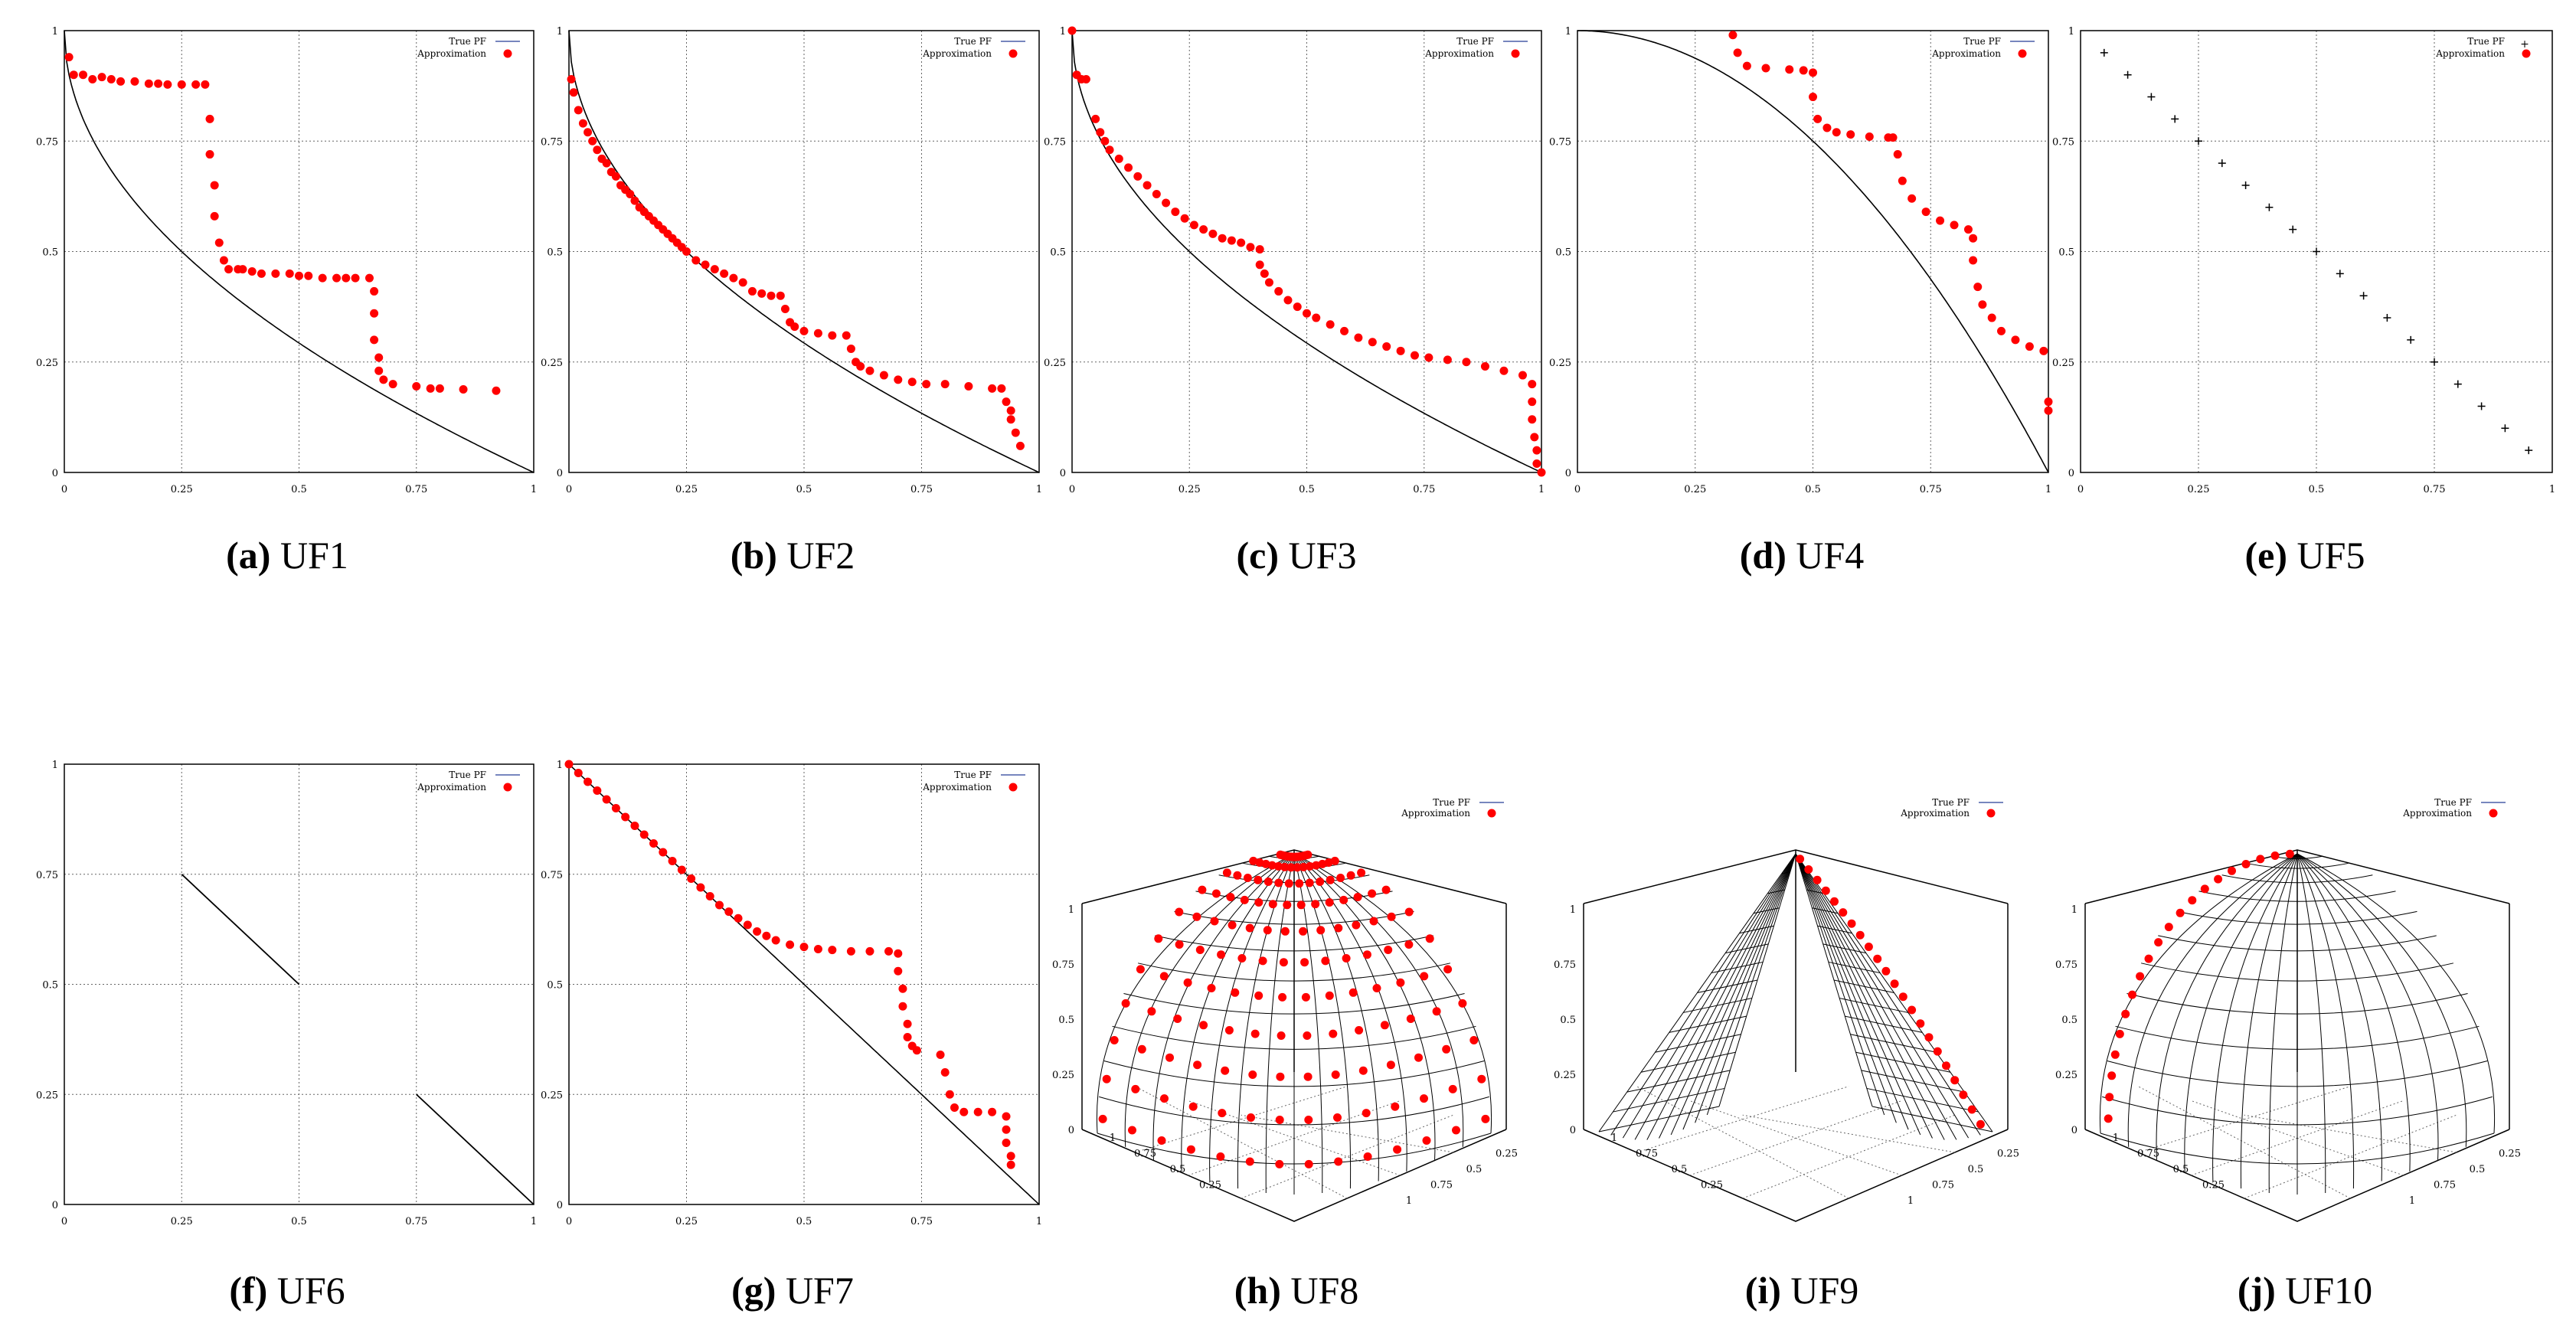 This screenshot has height=1340, width=2576. Describe the element at coordinates (2481, 406) in the screenshot. I see `true-pf-point` at that location.